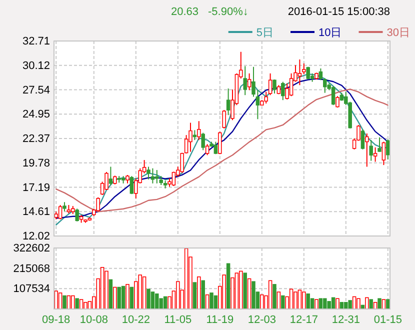 The height and width of the screenshot is (330, 415). I want to click on y-tick-label: 215068, so click(31, 268).